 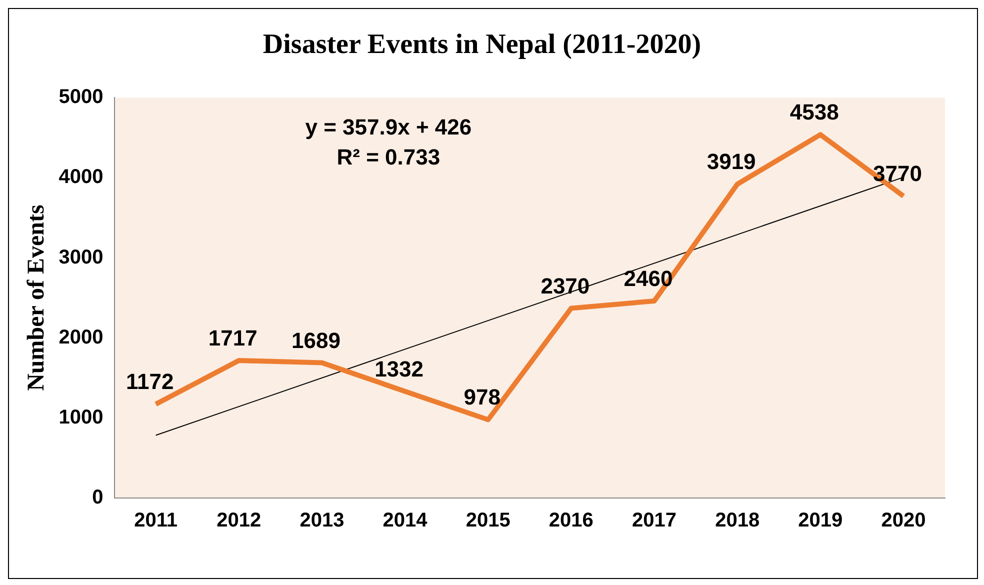 I want to click on x-tick-label: 2016, so click(x=571, y=521).